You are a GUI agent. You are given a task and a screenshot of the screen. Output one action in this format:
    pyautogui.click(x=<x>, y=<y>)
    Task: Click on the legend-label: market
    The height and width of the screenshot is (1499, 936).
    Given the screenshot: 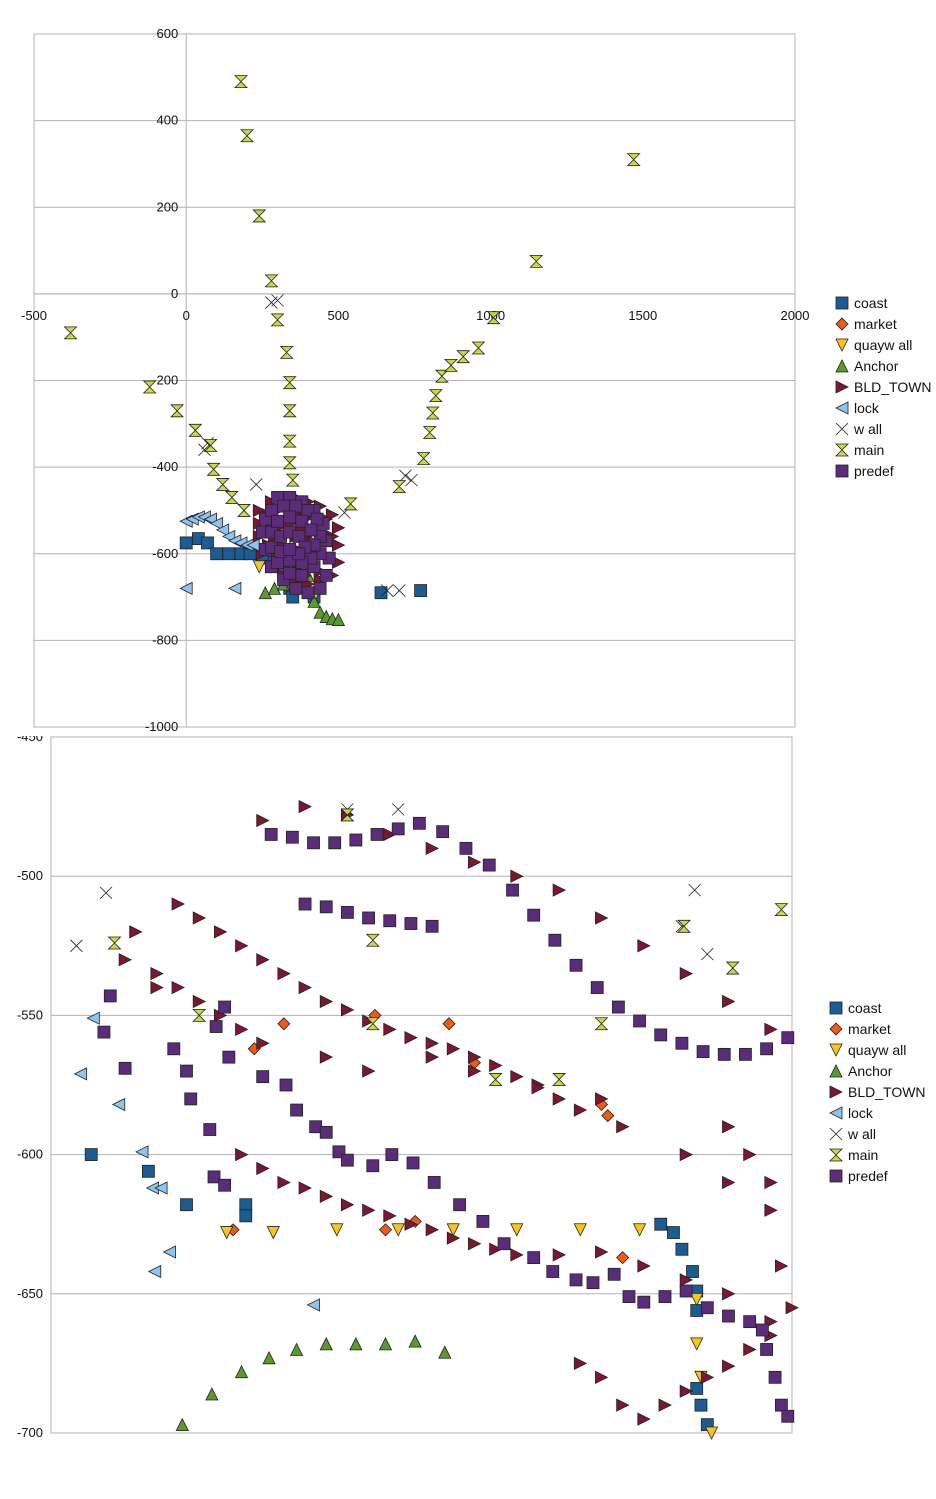 What is the action you would take?
    pyautogui.click(x=875, y=324)
    